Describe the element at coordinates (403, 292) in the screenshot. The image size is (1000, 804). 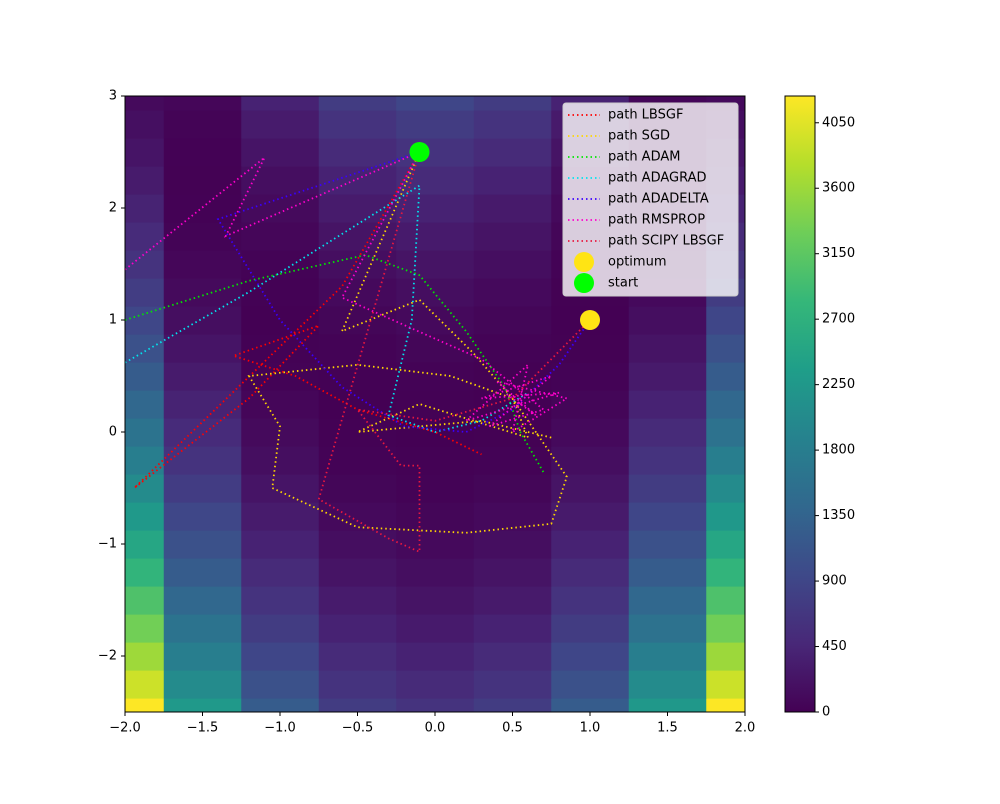
I see `path-line` at that location.